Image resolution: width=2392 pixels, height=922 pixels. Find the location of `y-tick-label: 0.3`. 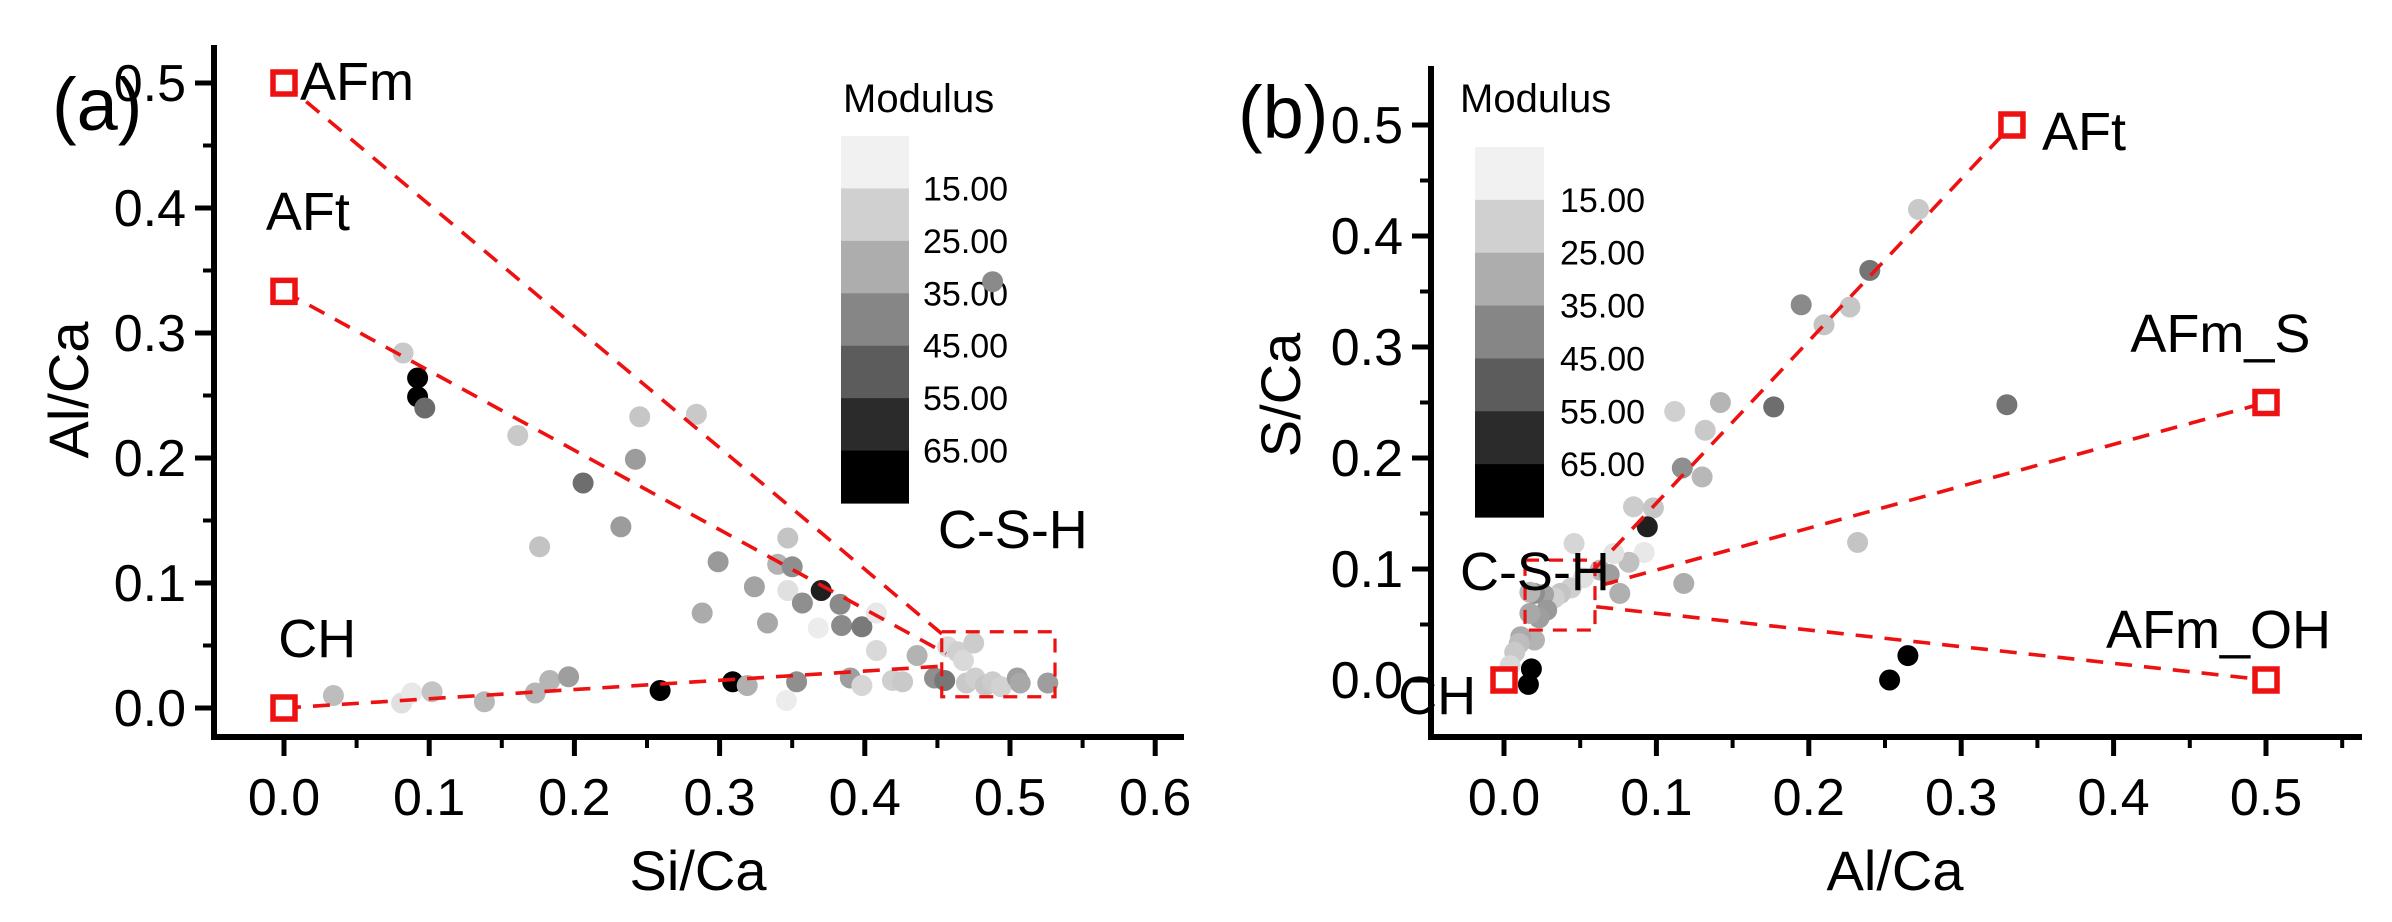

y-tick-label: 0.3 is located at coordinates (150, 334).